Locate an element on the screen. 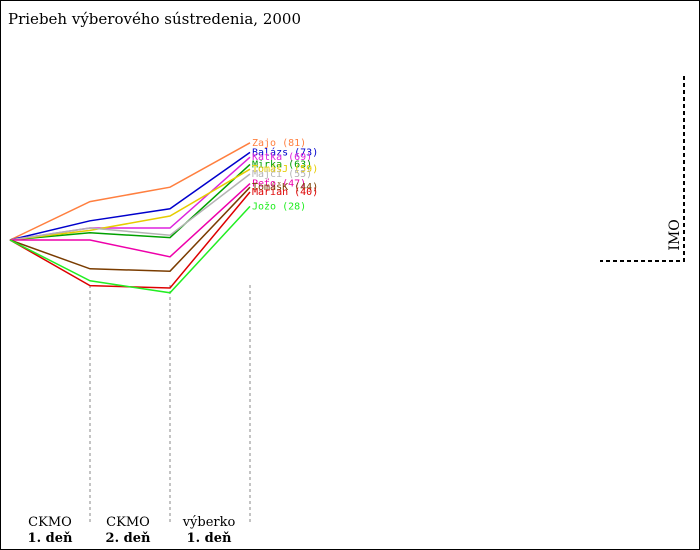 The width and height of the screenshot is (700, 550). series-label-6: Peťo (47) is located at coordinates (279, 184).